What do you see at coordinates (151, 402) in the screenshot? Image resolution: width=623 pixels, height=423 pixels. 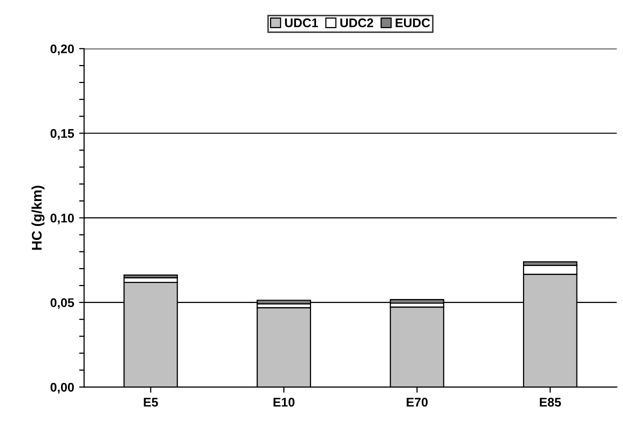 I see `x-tick-label: E5` at bounding box center [151, 402].